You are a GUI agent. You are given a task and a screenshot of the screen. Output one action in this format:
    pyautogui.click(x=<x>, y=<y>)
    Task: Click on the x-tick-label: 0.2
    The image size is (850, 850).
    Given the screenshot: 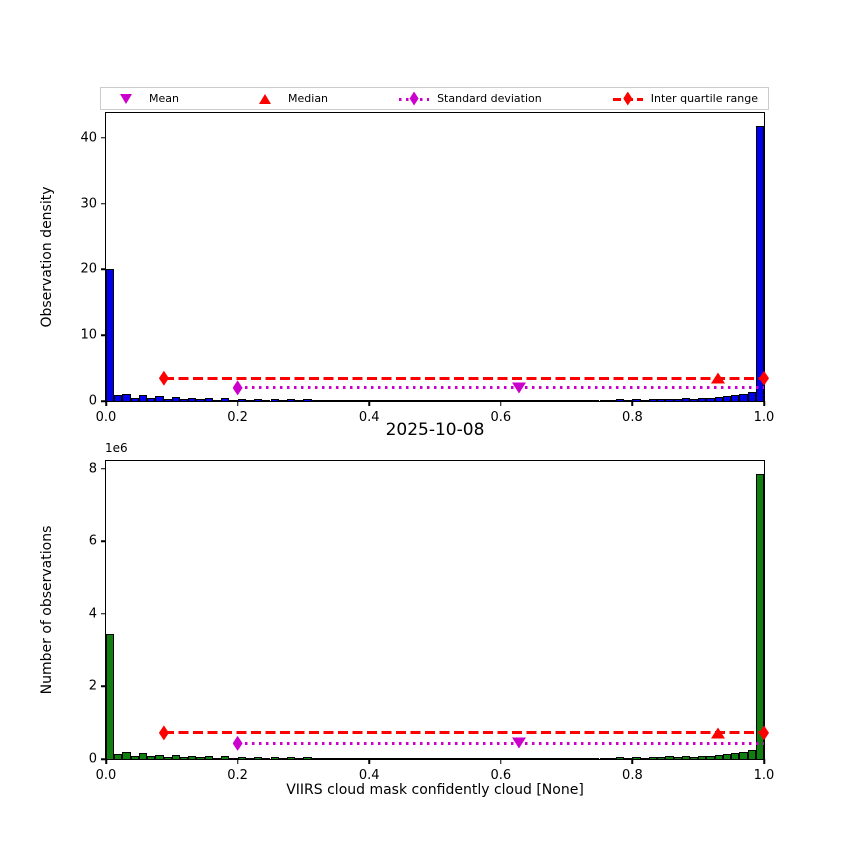 What is the action you would take?
    pyautogui.click(x=237, y=417)
    